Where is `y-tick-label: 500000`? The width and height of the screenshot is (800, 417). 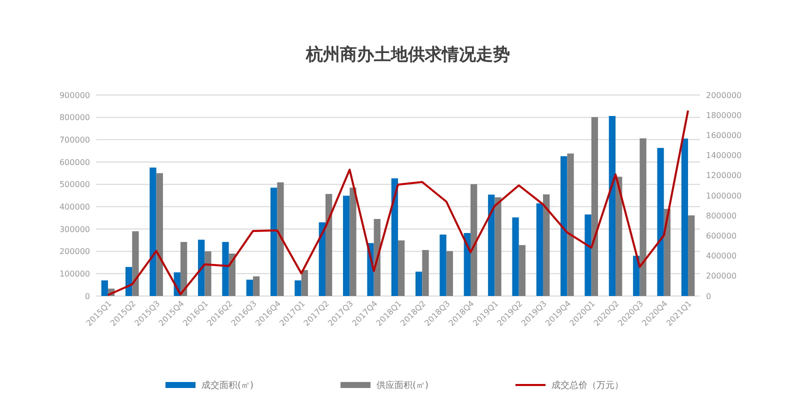
y-tick-label: 500000 is located at coordinates (74, 185).